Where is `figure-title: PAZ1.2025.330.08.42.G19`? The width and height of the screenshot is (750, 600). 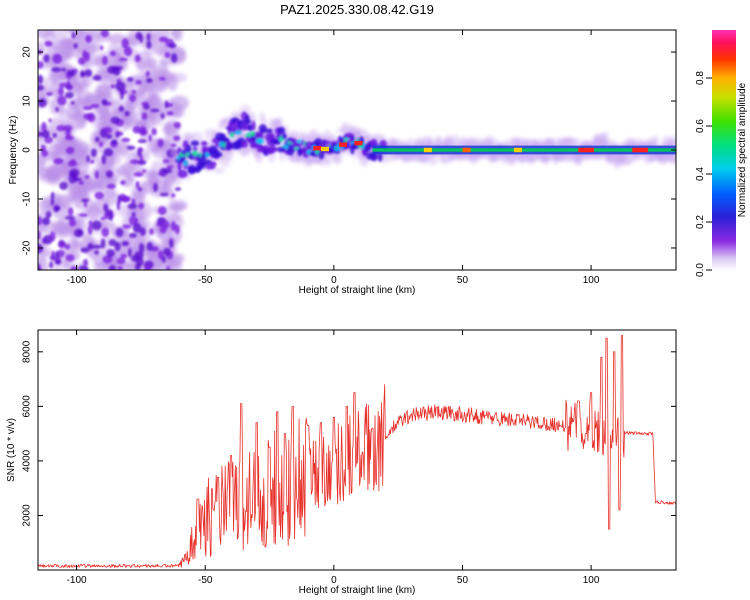 figure-title: PAZ1.2025.330.08.42.G19 is located at coordinates (357, 9).